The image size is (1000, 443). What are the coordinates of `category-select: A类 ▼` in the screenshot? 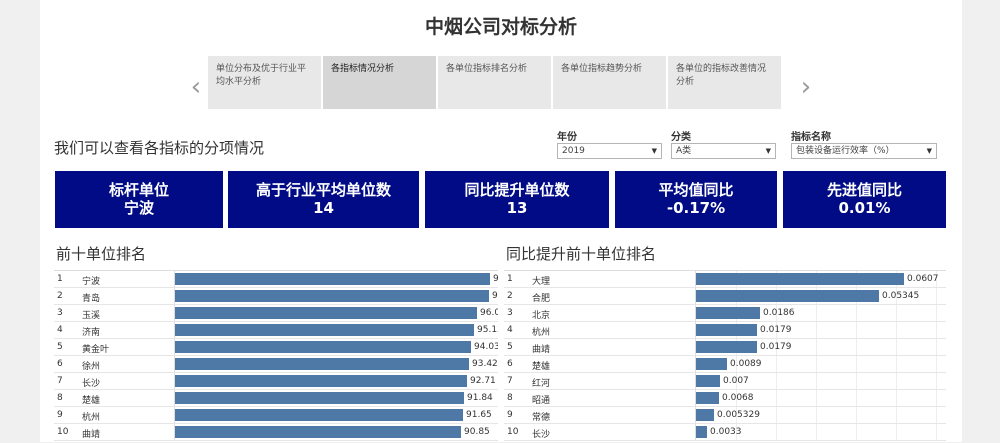 It's located at (723, 151).